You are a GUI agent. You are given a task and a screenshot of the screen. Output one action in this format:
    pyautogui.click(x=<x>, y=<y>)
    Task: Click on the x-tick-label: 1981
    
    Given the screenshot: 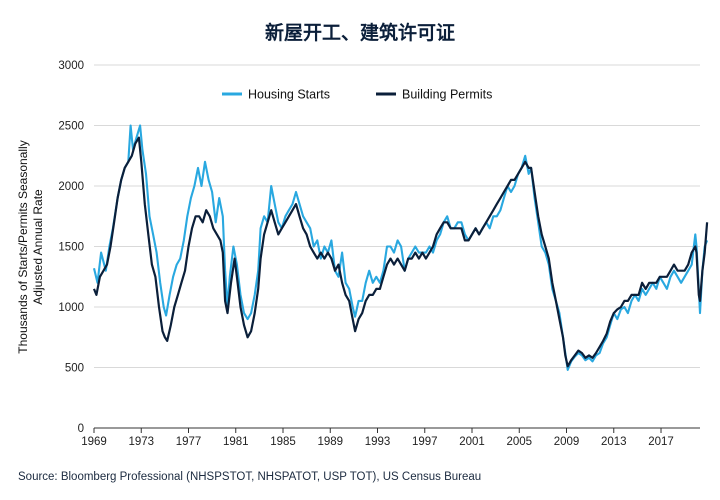 What is the action you would take?
    pyautogui.click(x=236, y=442)
    